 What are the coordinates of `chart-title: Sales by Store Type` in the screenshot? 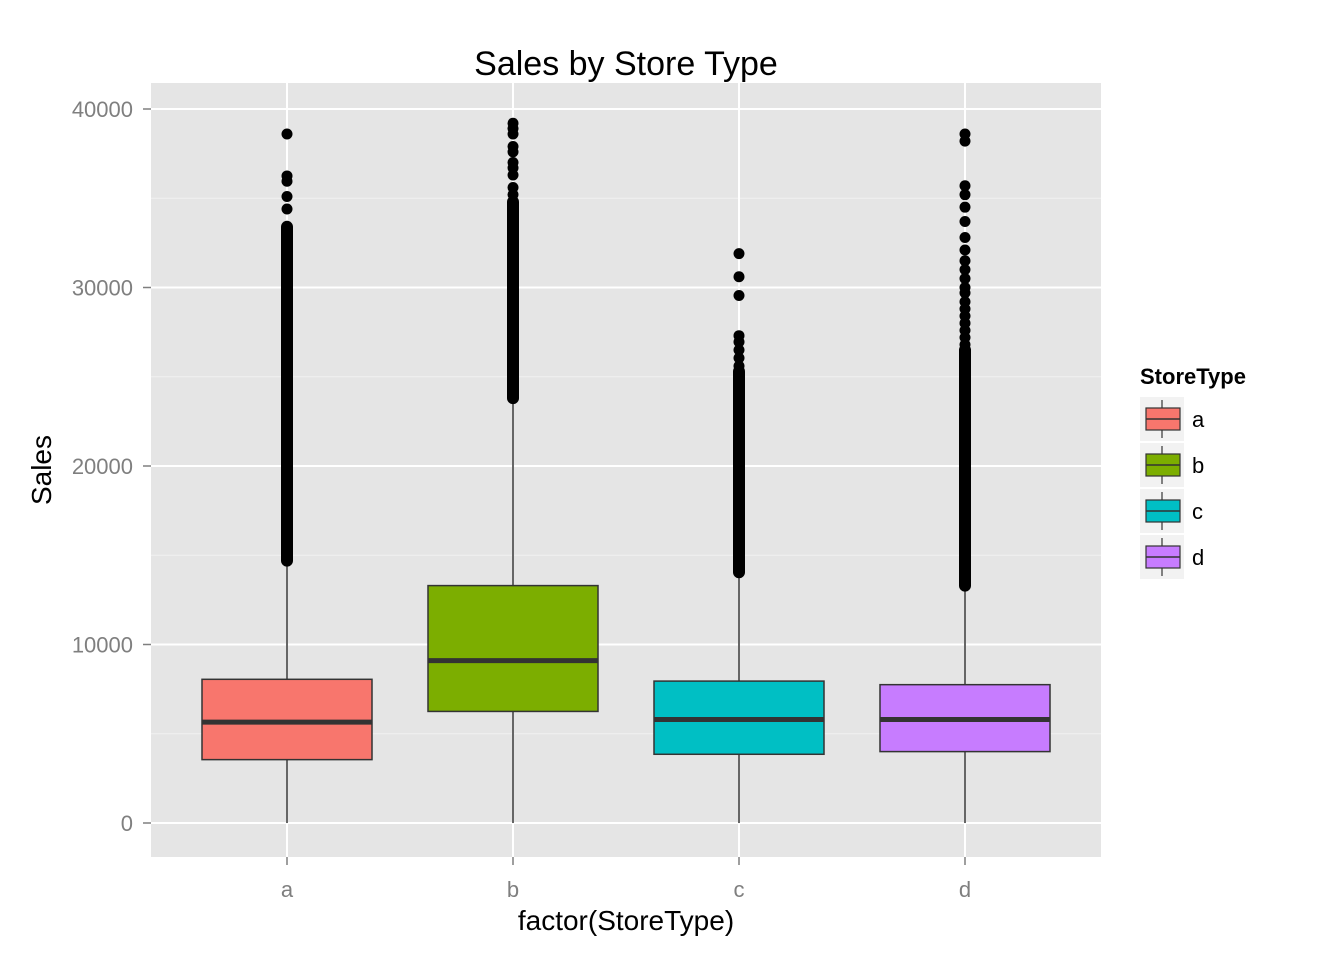 It's located at (626, 64).